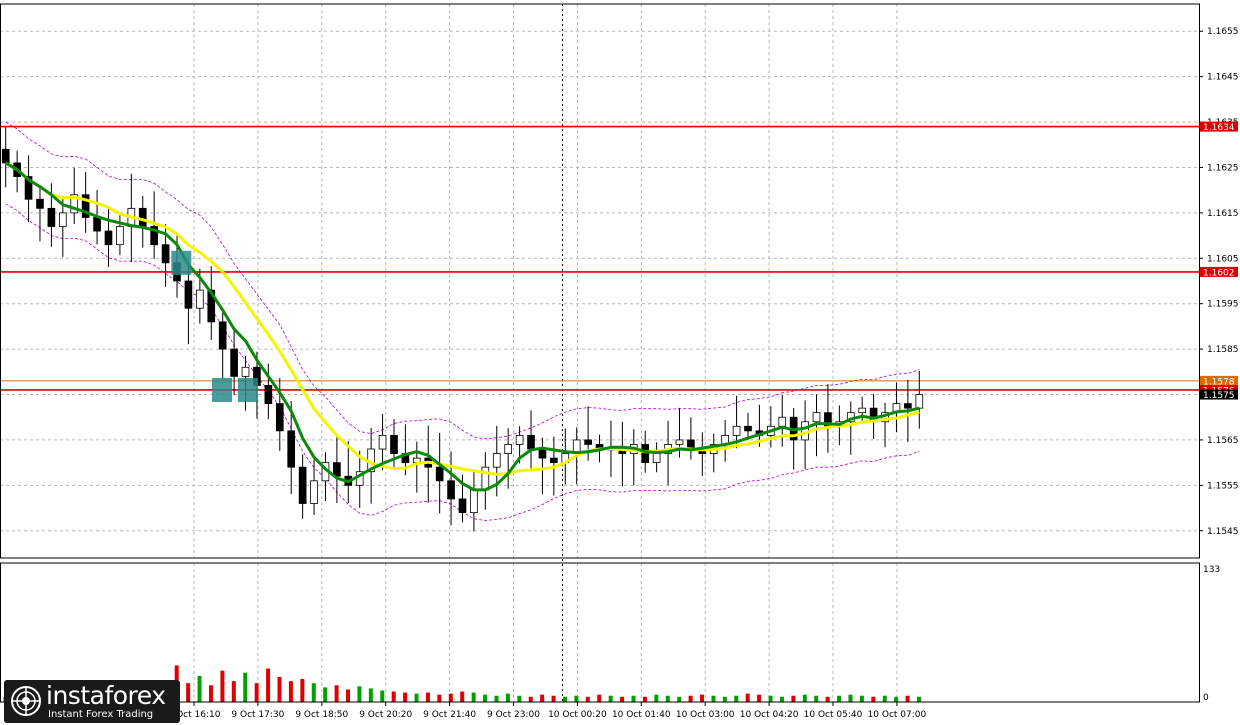  I want to click on brand-logo: instaforex Instant Forex Trading, so click(92, 701).